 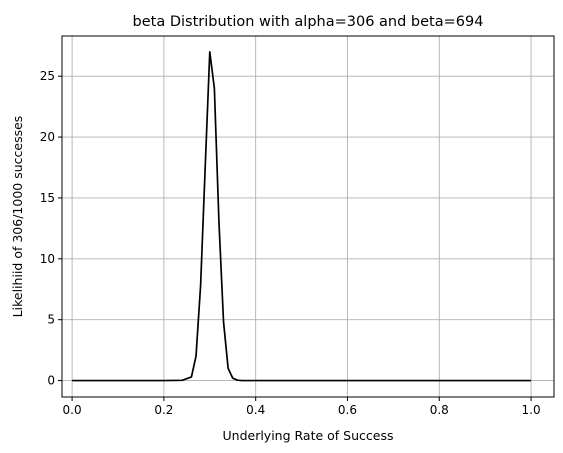 What do you see at coordinates (308, 435) in the screenshot?
I see `x-axis-label: Underlying Rate of Success` at bounding box center [308, 435].